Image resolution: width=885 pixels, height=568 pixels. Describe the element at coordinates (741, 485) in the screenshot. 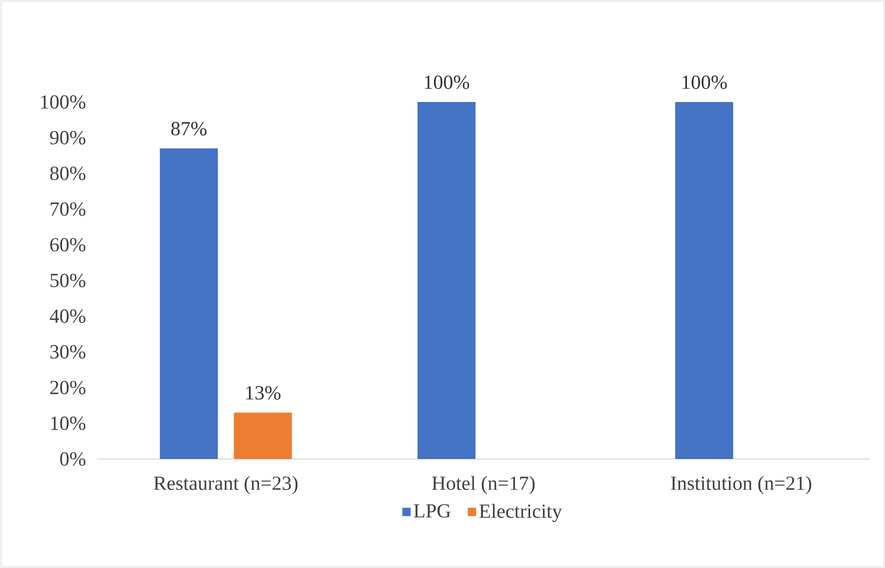

I see `x-tick-label: Institution (n=21)` at that location.